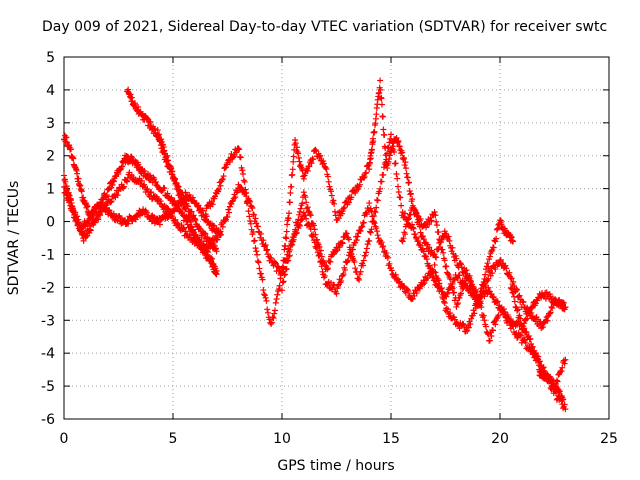 Image resolution: width=640 pixels, height=480 pixels. I want to click on y-tick-label: -2, so click(48, 288).